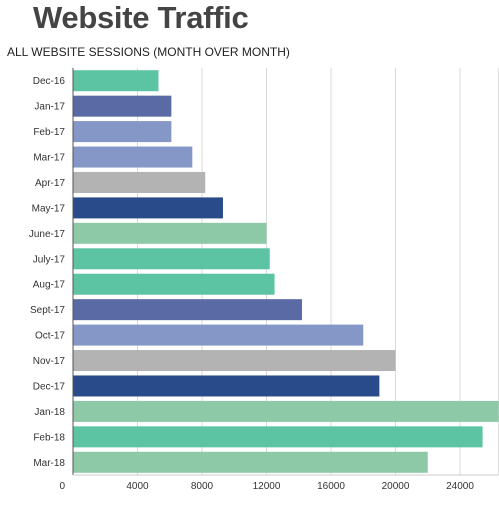 This screenshot has height=505, width=499. I want to click on category-label: Mar-17, so click(49, 158).